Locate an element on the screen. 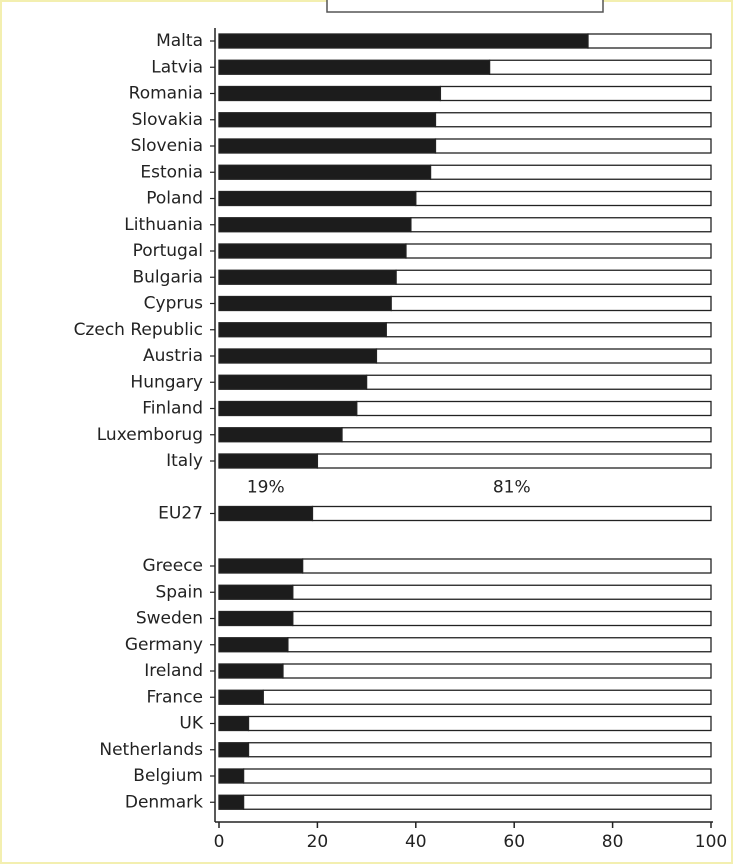 This screenshot has height=864, width=733. category-label: Greece is located at coordinates (172, 566).